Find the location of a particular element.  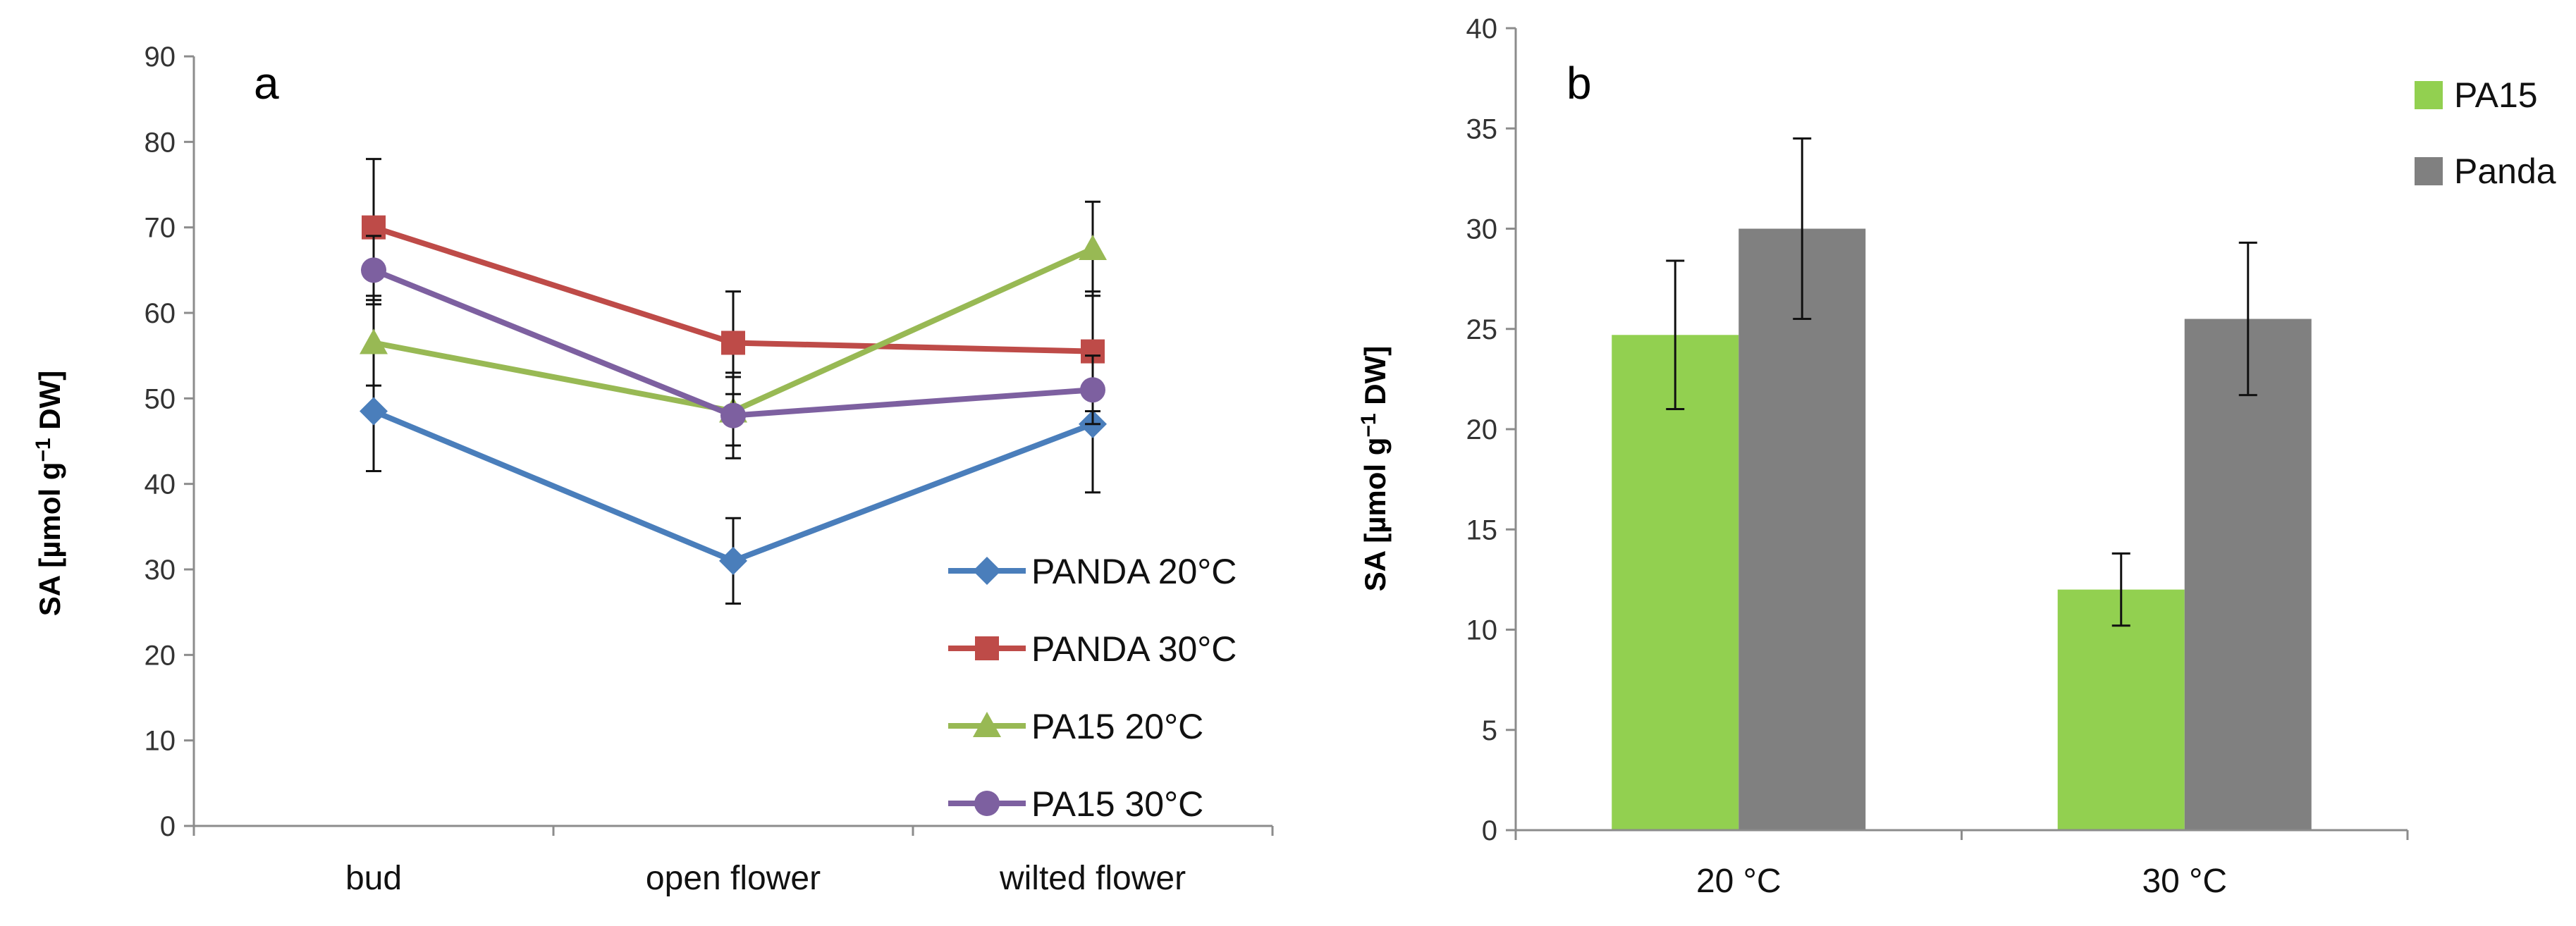

x-category-label: open flower is located at coordinates (733, 878).